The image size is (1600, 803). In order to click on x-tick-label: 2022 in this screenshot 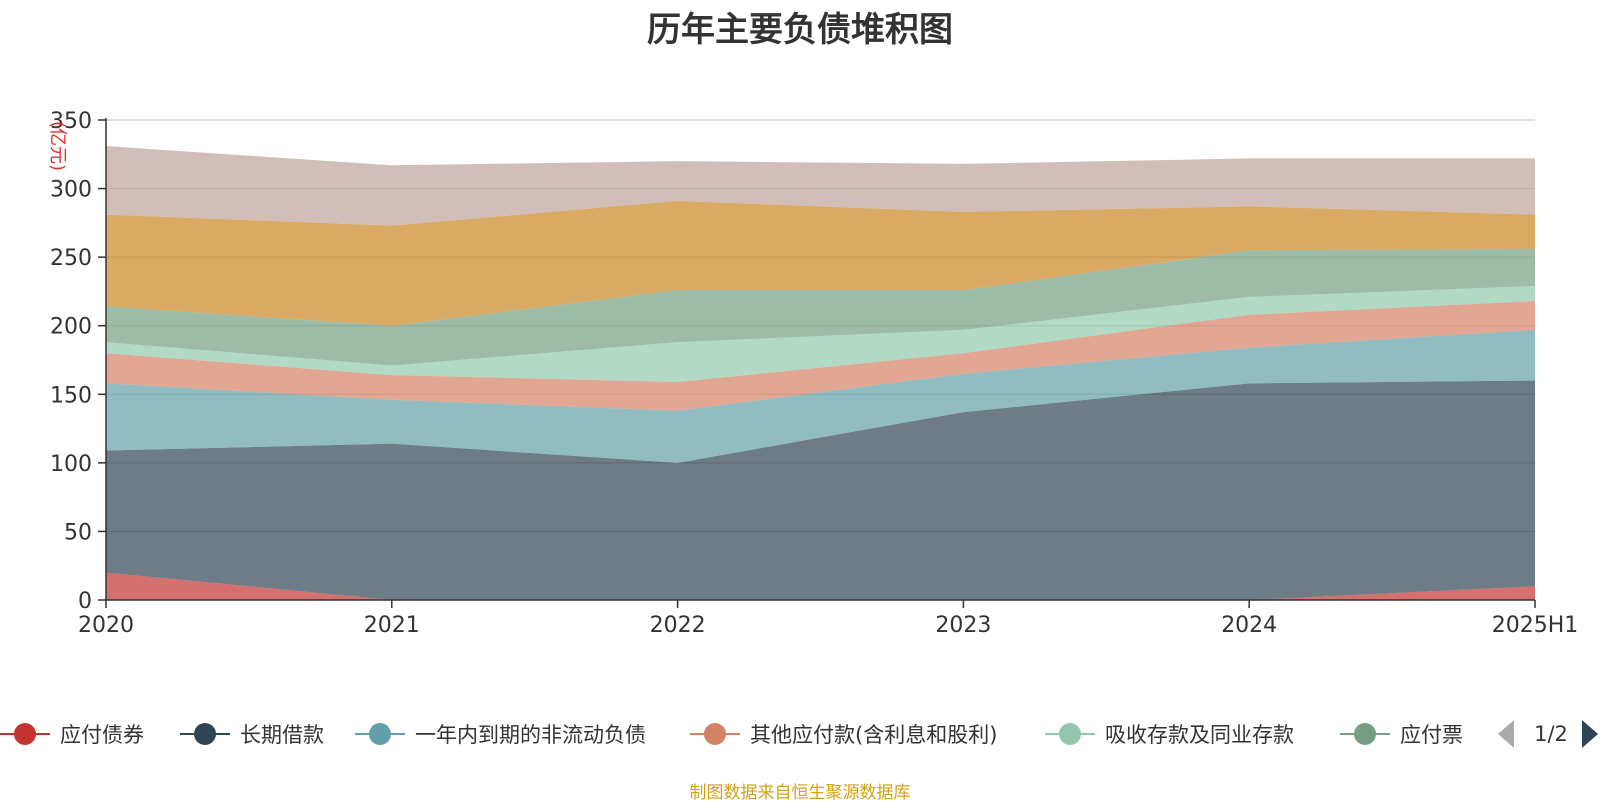, I will do `click(678, 625)`.